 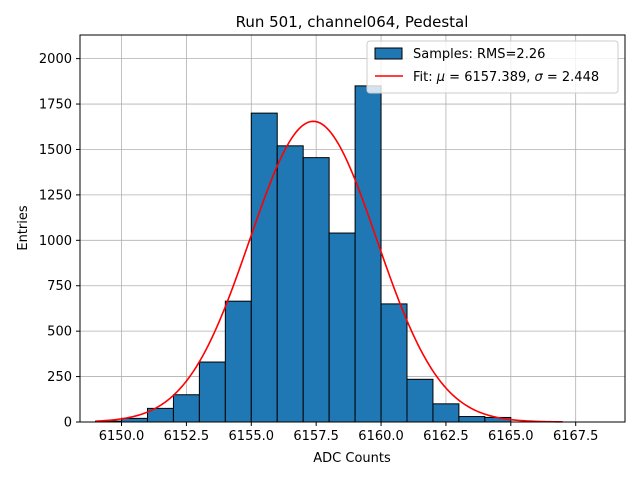 I want to click on y-tick-label: 1000, so click(x=55, y=241).